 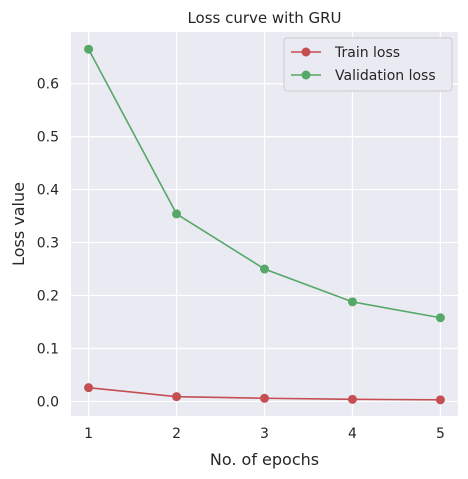 What do you see at coordinates (48, 138) in the screenshot?
I see `y-tick-label: 0.5` at bounding box center [48, 138].